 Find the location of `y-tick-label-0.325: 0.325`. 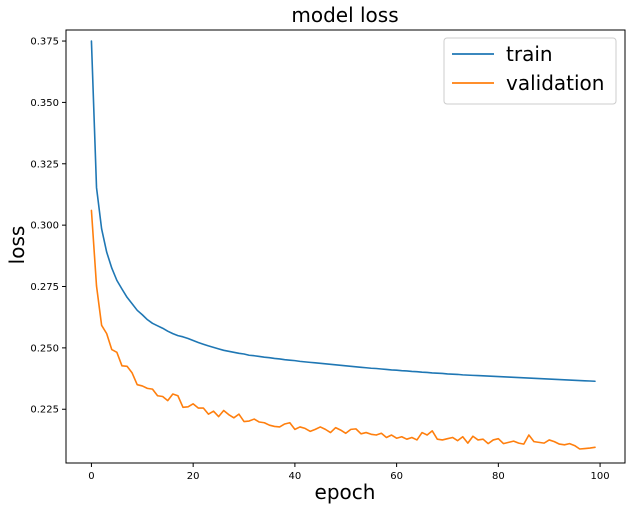

y-tick-label-0.325: 0.325 is located at coordinates (44, 164).